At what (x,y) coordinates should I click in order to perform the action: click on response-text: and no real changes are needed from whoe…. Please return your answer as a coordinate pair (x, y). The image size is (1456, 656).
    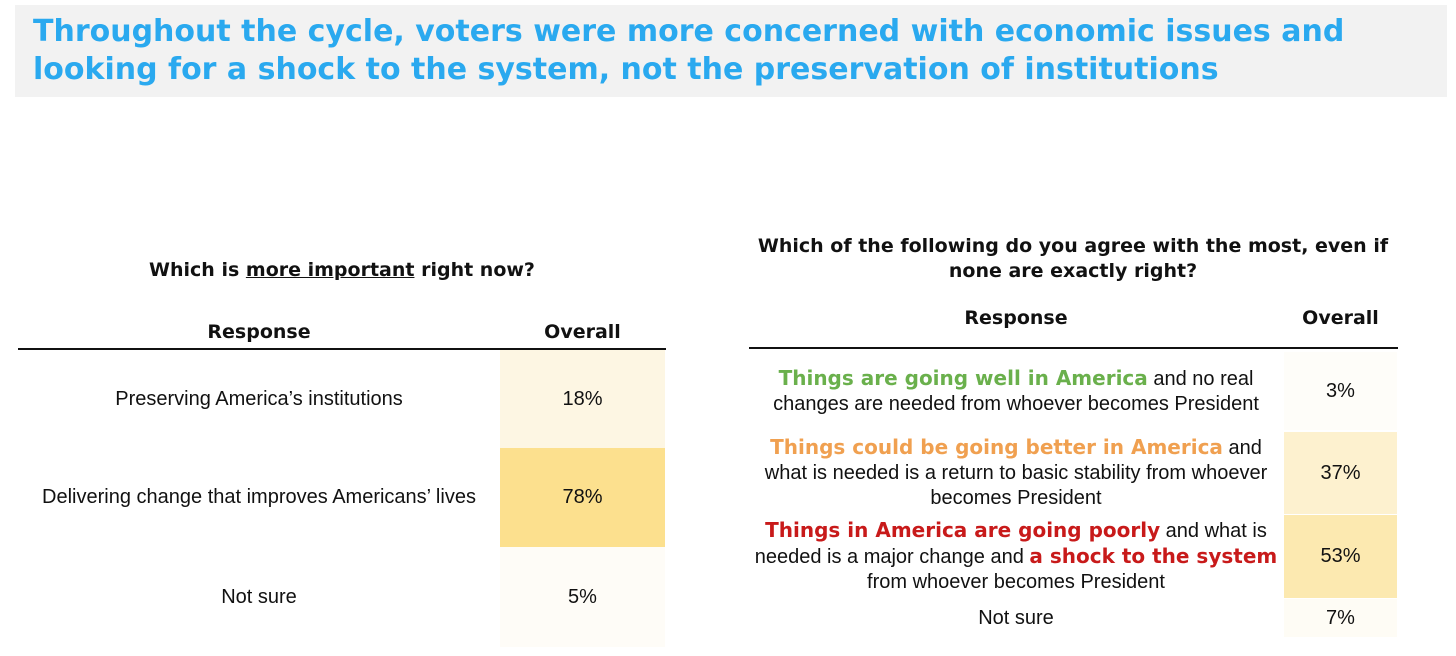
    Looking at the image, I should click on (1016, 391).